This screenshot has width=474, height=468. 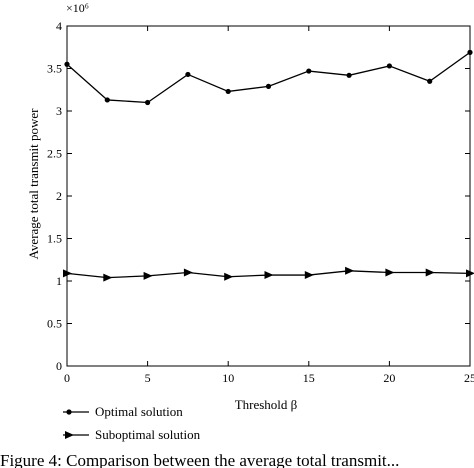 What do you see at coordinates (77, 8) in the screenshot?
I see `y-multiplier: ×10⁶` at bounding box center [77, 8].